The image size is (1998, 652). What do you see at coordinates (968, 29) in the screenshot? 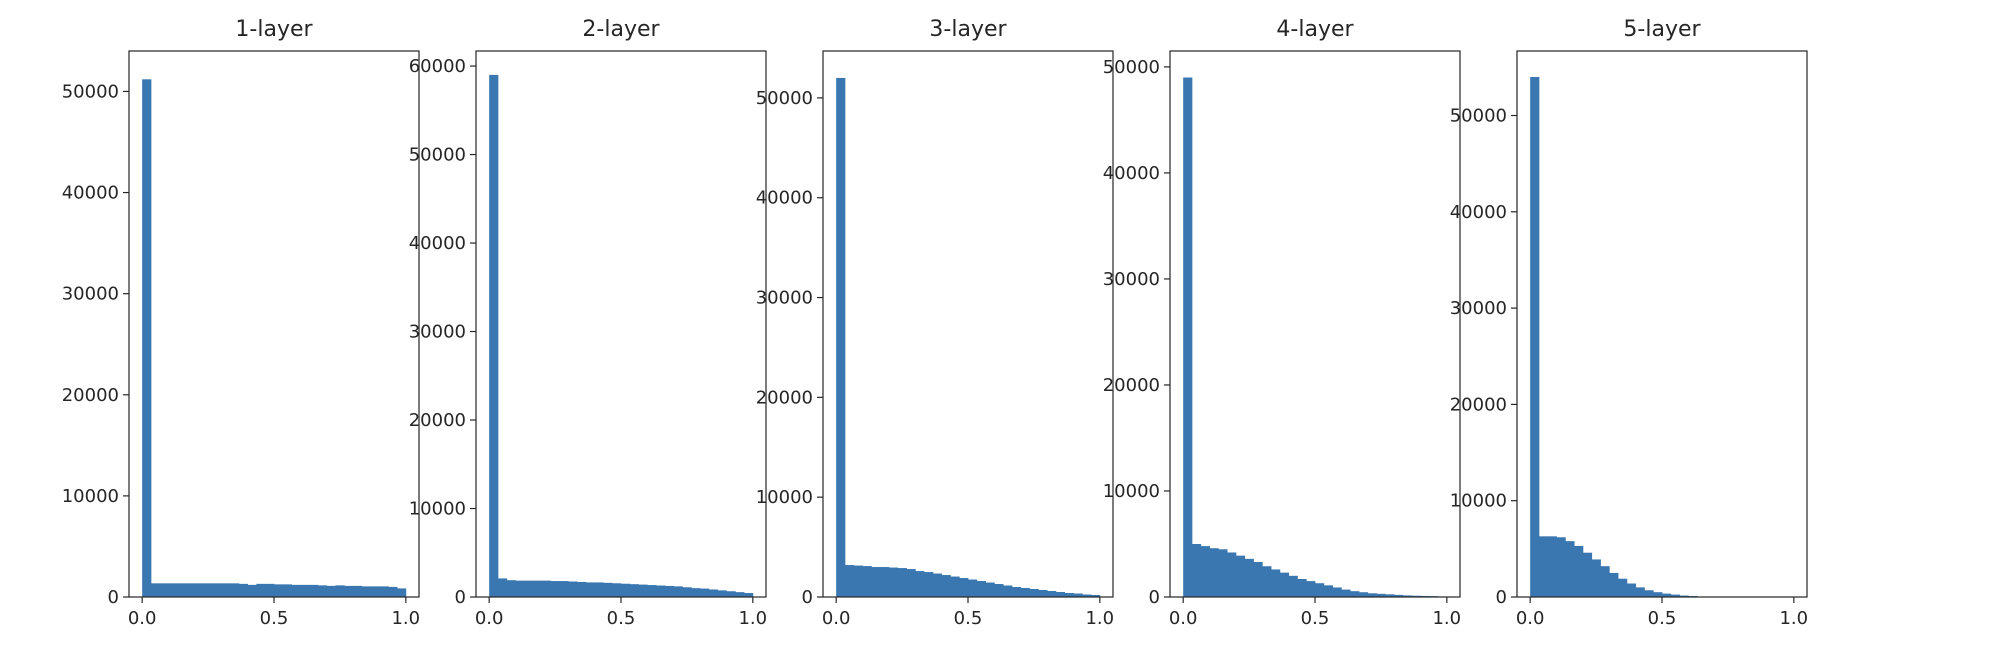
I see `panel-title: 3-layer` at bounding box center [968, 29].